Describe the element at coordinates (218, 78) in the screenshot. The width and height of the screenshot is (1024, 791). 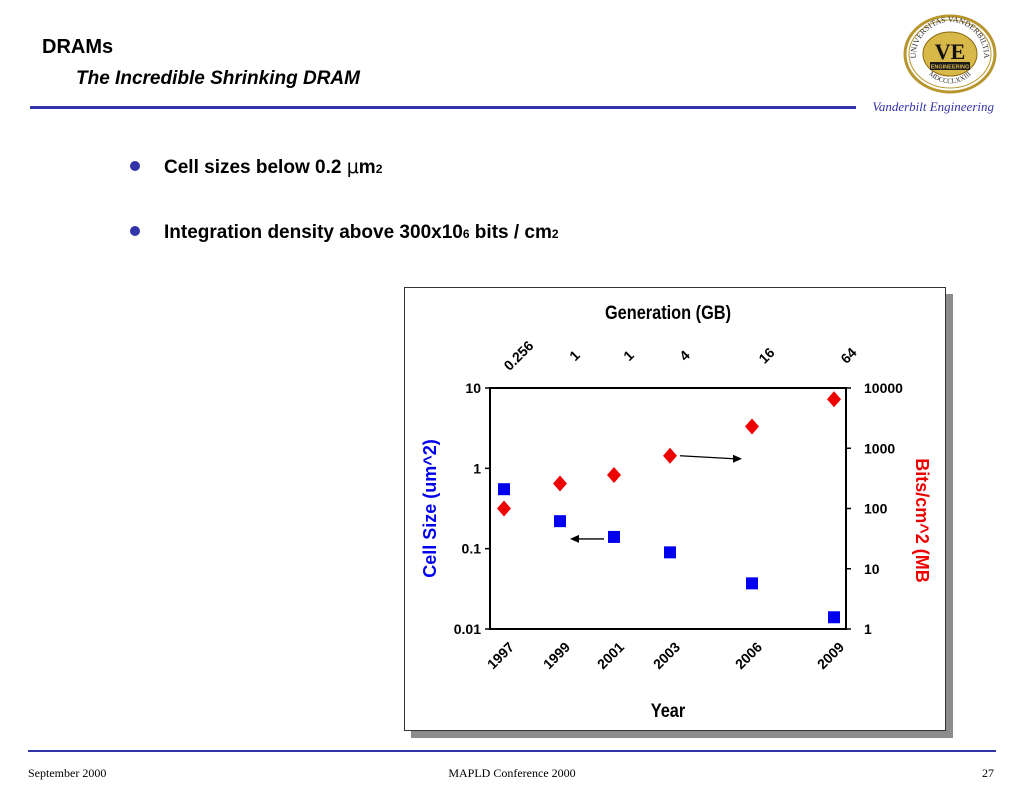
I see `slide-subtitle: The Incredible Shrinking DRAM` at that location.